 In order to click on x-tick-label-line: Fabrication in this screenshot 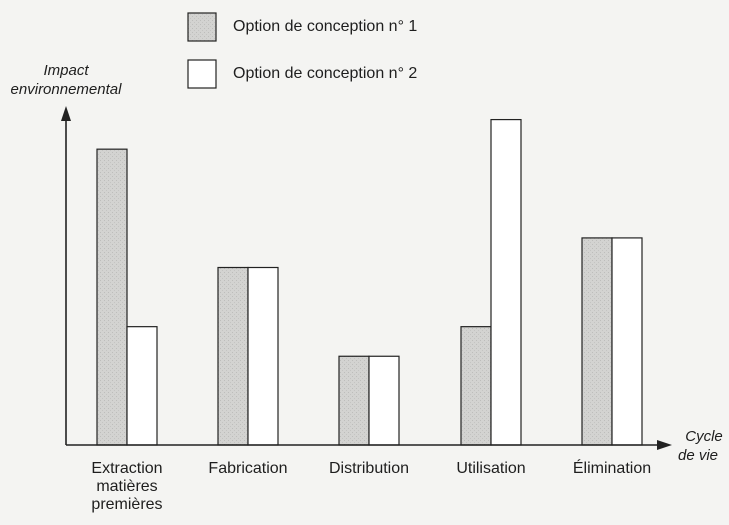, I will do `click(247, 468)`.